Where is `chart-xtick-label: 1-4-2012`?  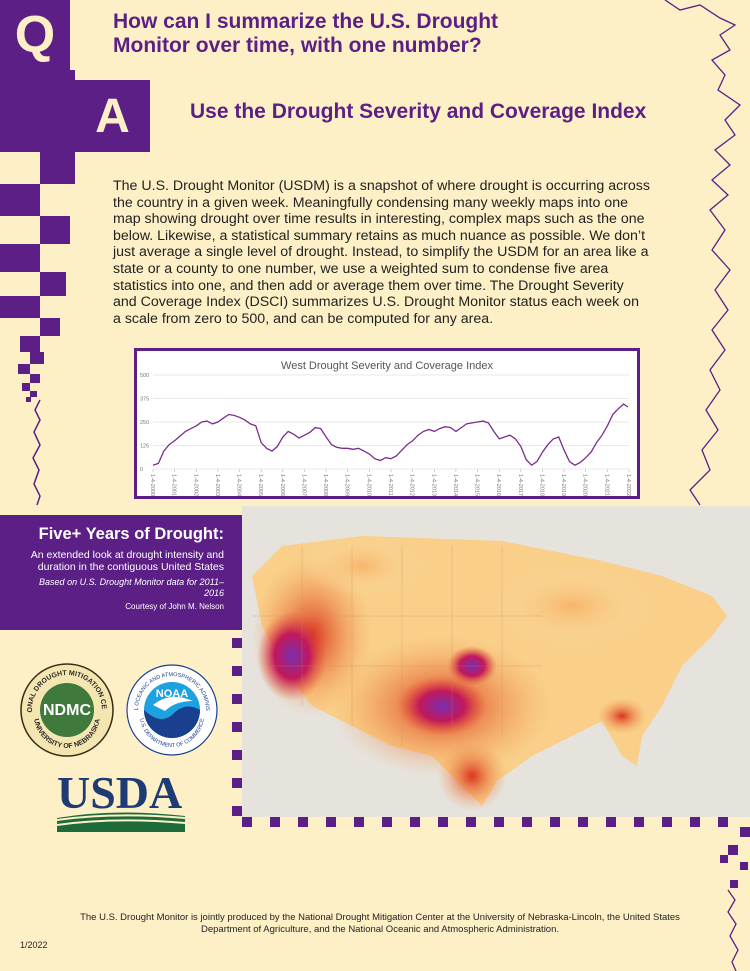 chart-xtick-label: 1-4-2012 is located at coordinates (412, 485).